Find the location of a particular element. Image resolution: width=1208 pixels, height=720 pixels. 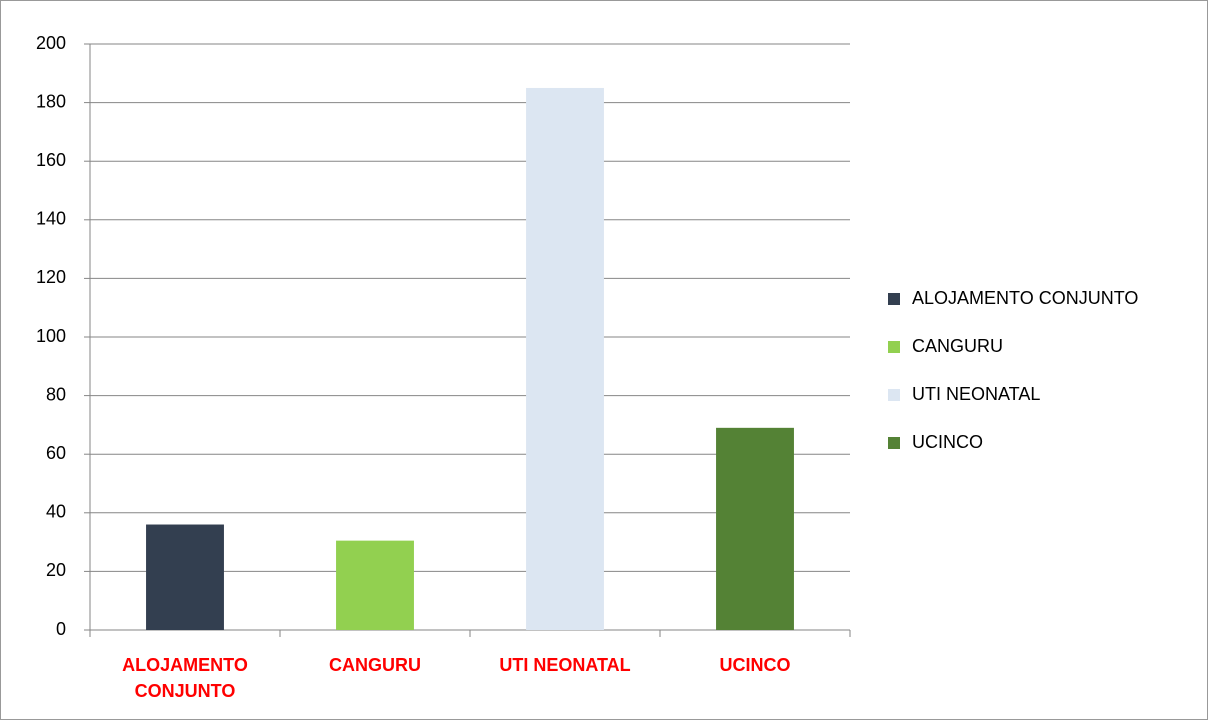

y-tick-label: 100 is located at coordinates (51, 336).